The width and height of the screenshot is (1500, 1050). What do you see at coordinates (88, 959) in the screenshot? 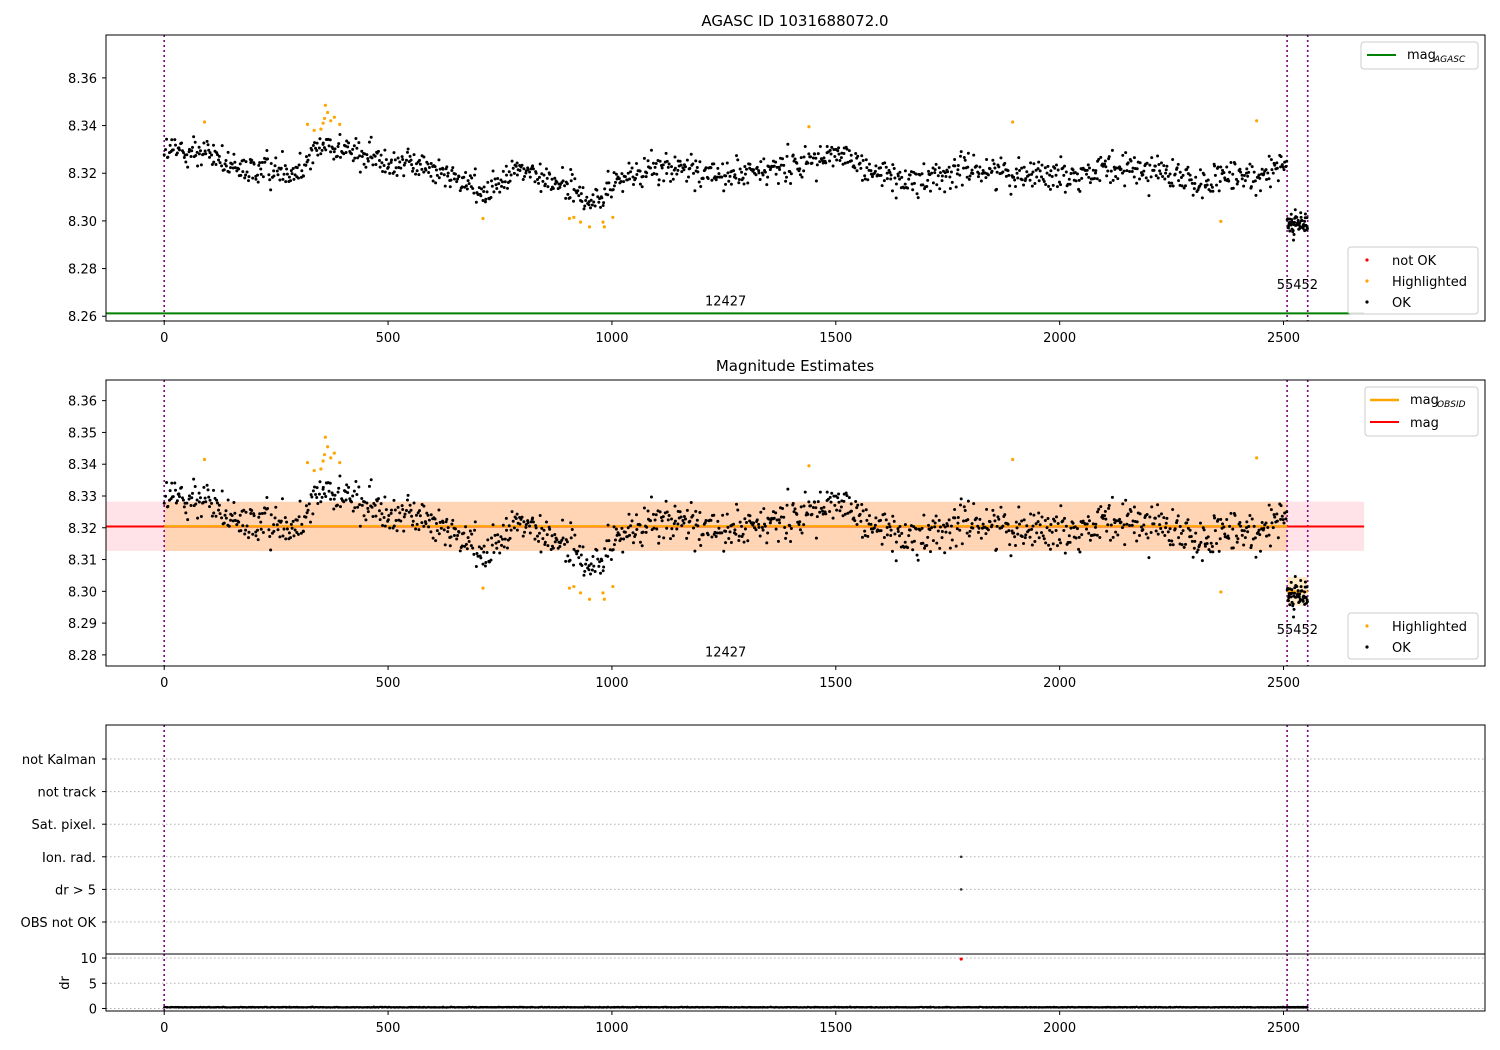
I see `y-tick-label: 10` at bounding box center [88, 959].